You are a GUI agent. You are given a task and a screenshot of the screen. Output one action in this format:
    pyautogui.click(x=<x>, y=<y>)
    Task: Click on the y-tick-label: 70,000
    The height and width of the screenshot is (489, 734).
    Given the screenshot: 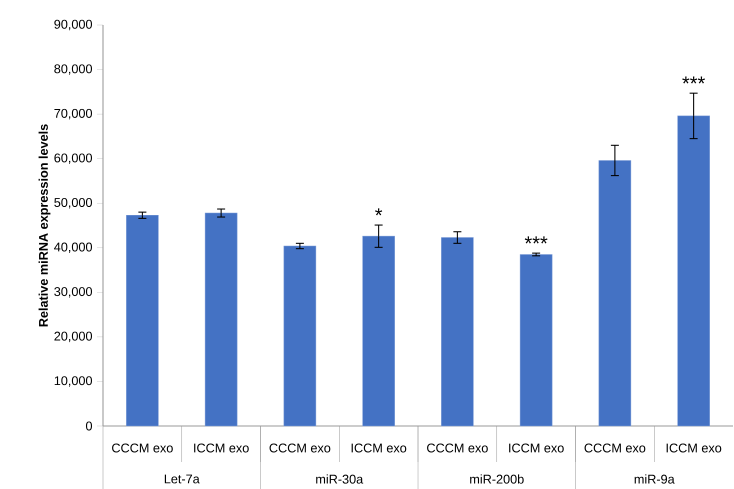 What is the action you would take?
    pyautogui.click(x=73, y=114)
    